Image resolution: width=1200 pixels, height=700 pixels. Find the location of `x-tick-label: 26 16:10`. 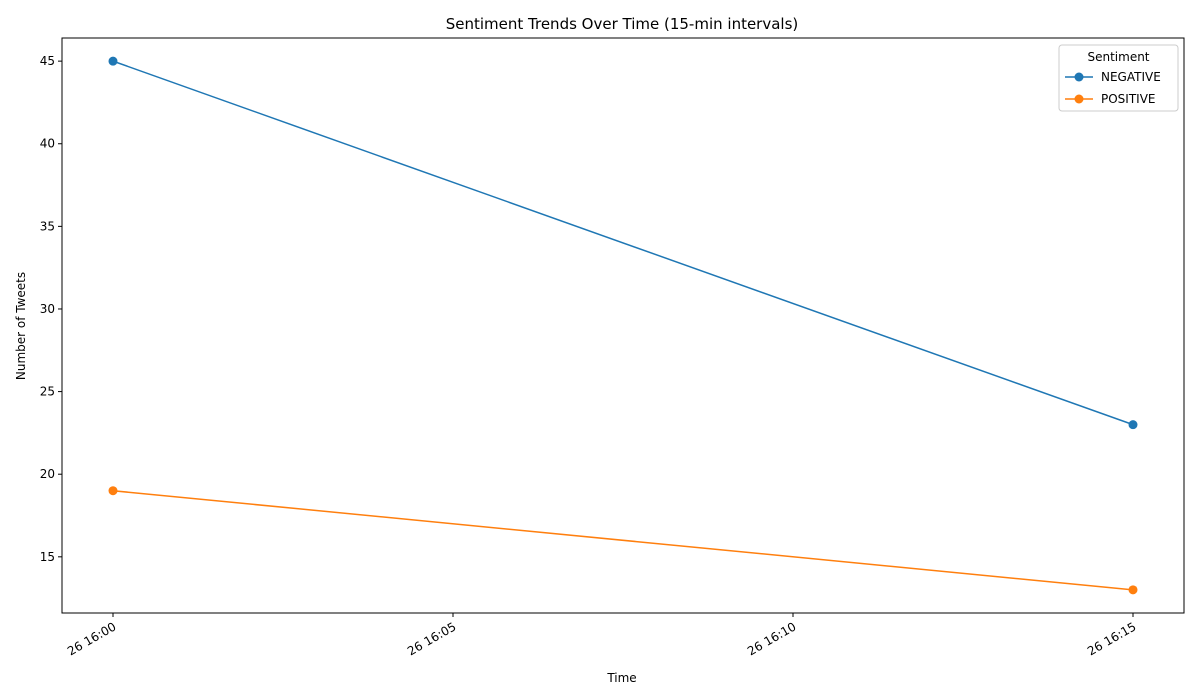

x-tick-label: 26 16:10 is located at coordinates (771, 638).